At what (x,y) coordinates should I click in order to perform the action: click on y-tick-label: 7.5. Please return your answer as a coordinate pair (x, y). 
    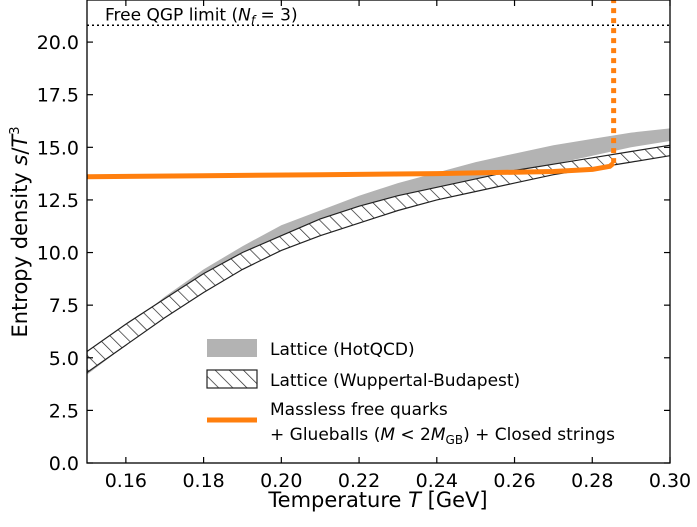
    Looking at the image, I should click on (64, 306).